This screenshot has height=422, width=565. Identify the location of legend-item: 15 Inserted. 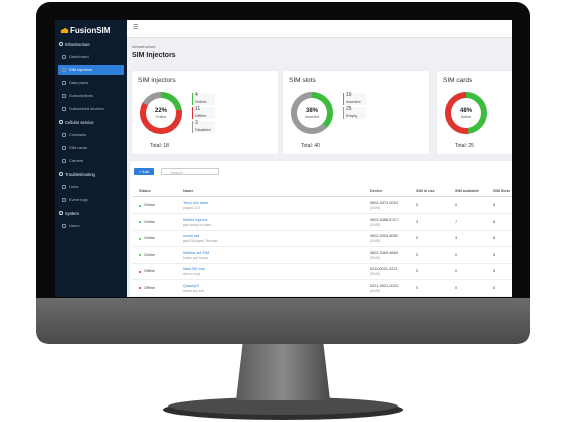
(354, 98).